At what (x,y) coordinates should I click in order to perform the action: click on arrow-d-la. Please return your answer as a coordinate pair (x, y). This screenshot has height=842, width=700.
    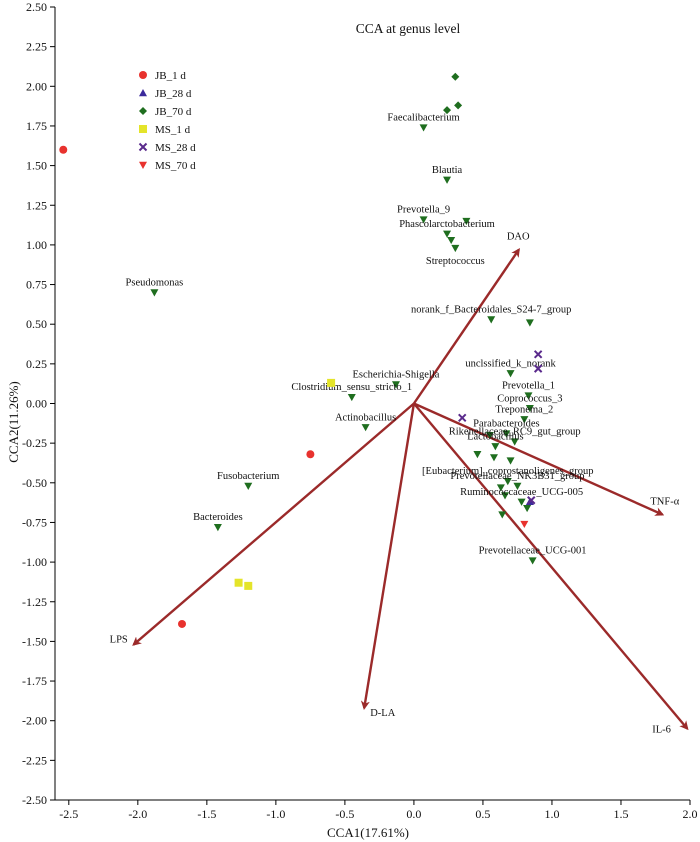
    Looking at the image, I should click on (388, 556).